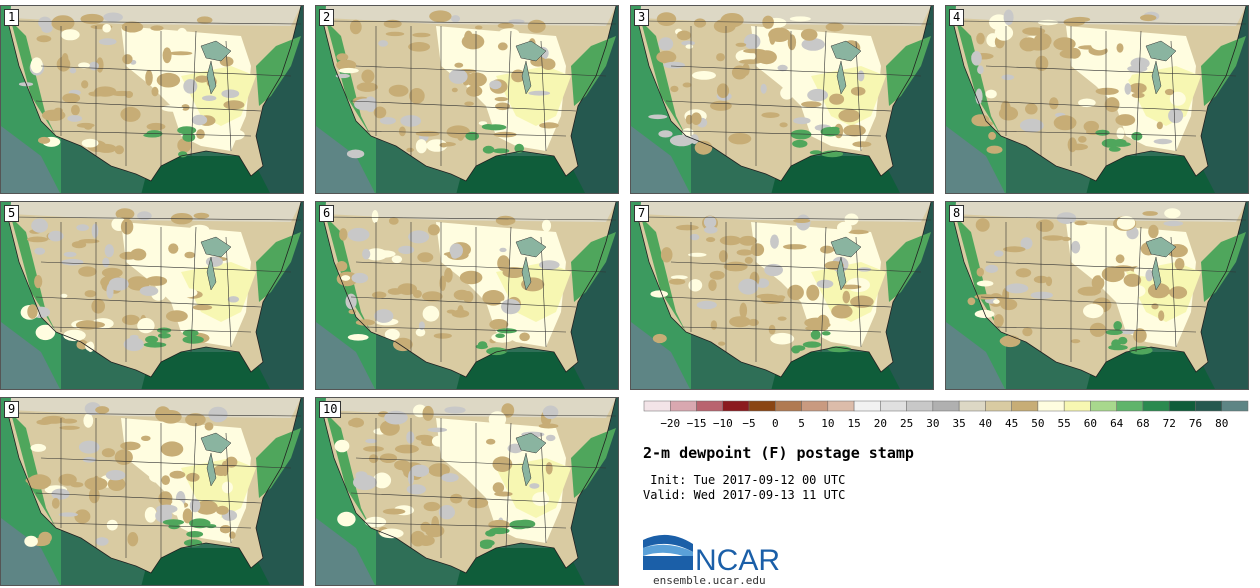  I want to click on valid-time: Valid: Wed 2017-09-13 11 UTC, so click(744, 495).